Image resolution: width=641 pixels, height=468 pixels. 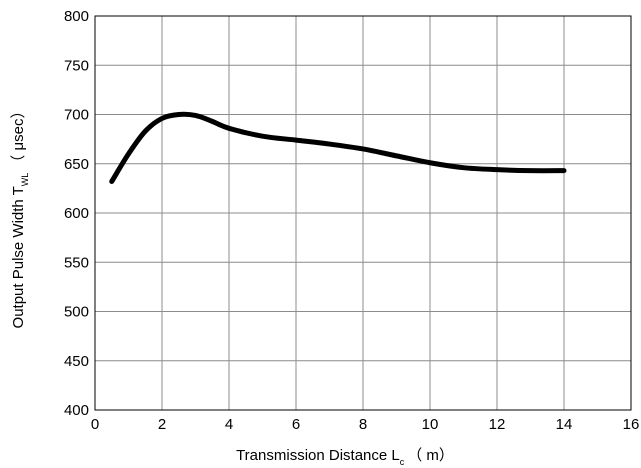 I want to click on y-tick-label: 450, so click(x=76, y=361).